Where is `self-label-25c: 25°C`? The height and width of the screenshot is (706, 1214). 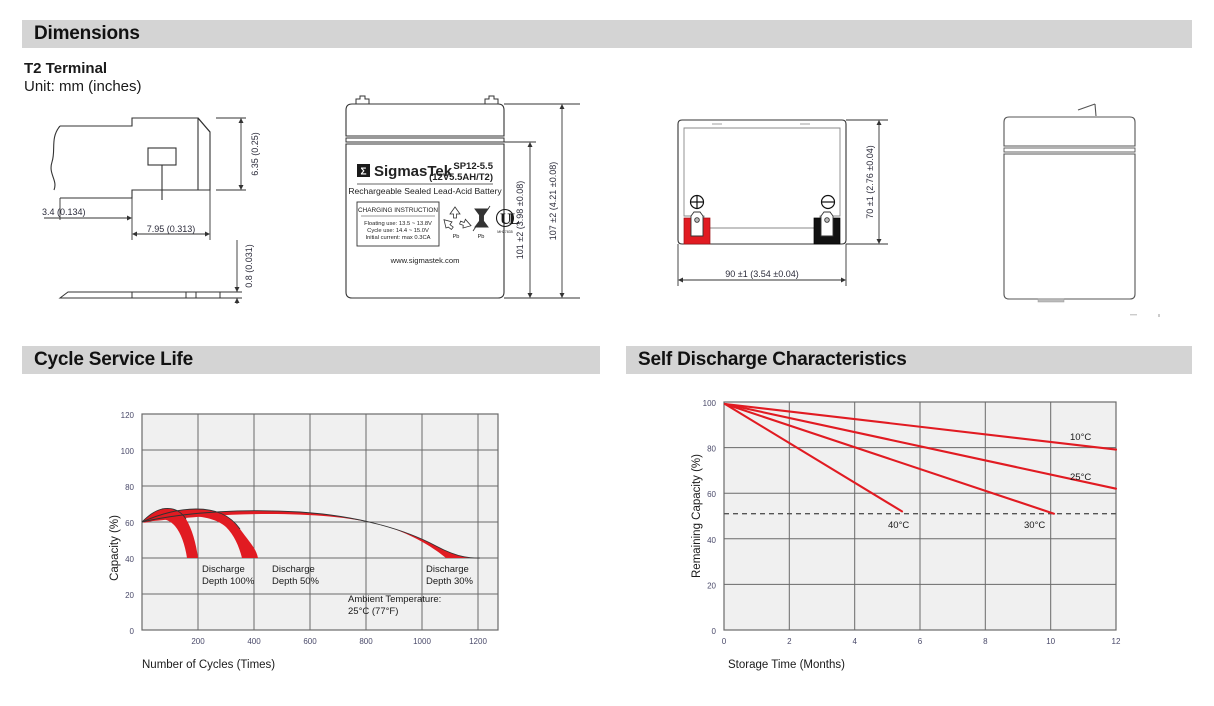
self-label-25c: 25°C is located at coordinates (1080, 477).